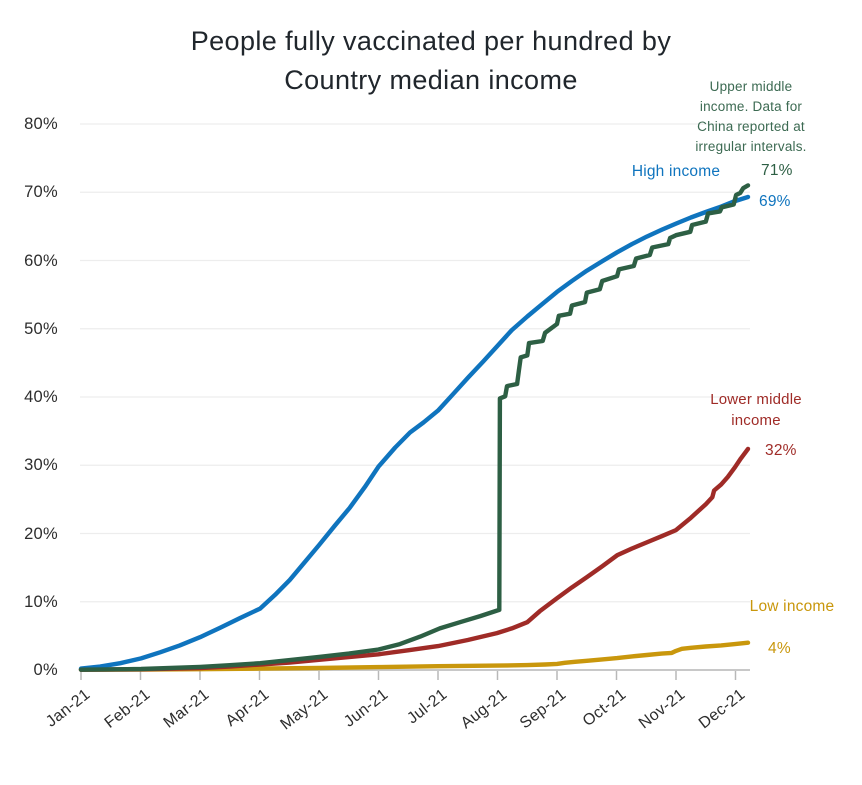  I want to click on end-value-upper-middle: 71%, so click(777, 170).